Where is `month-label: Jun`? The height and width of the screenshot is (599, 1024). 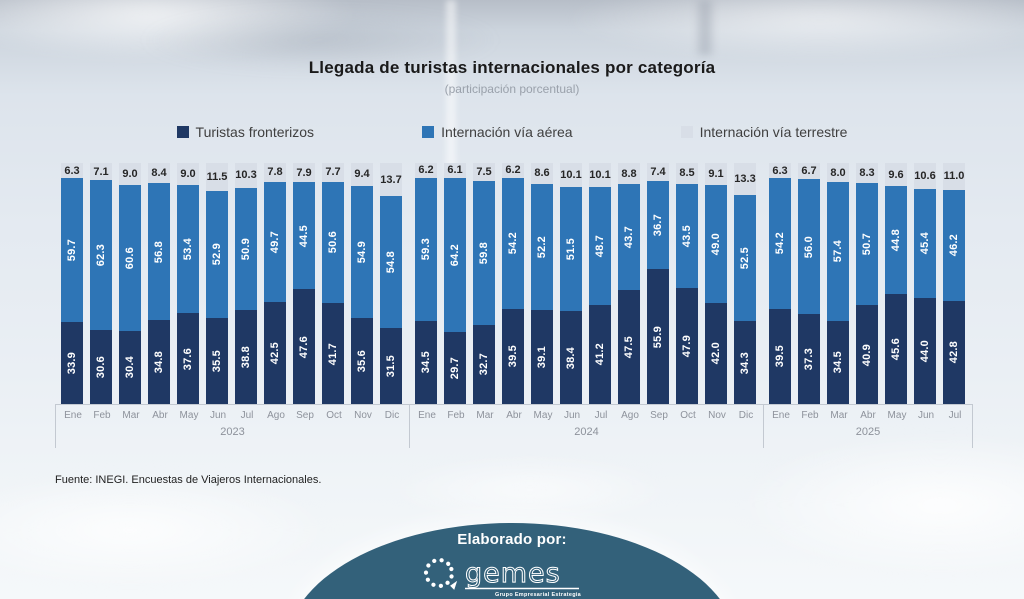
month-label: Jun is located at coordinates (572, 415).